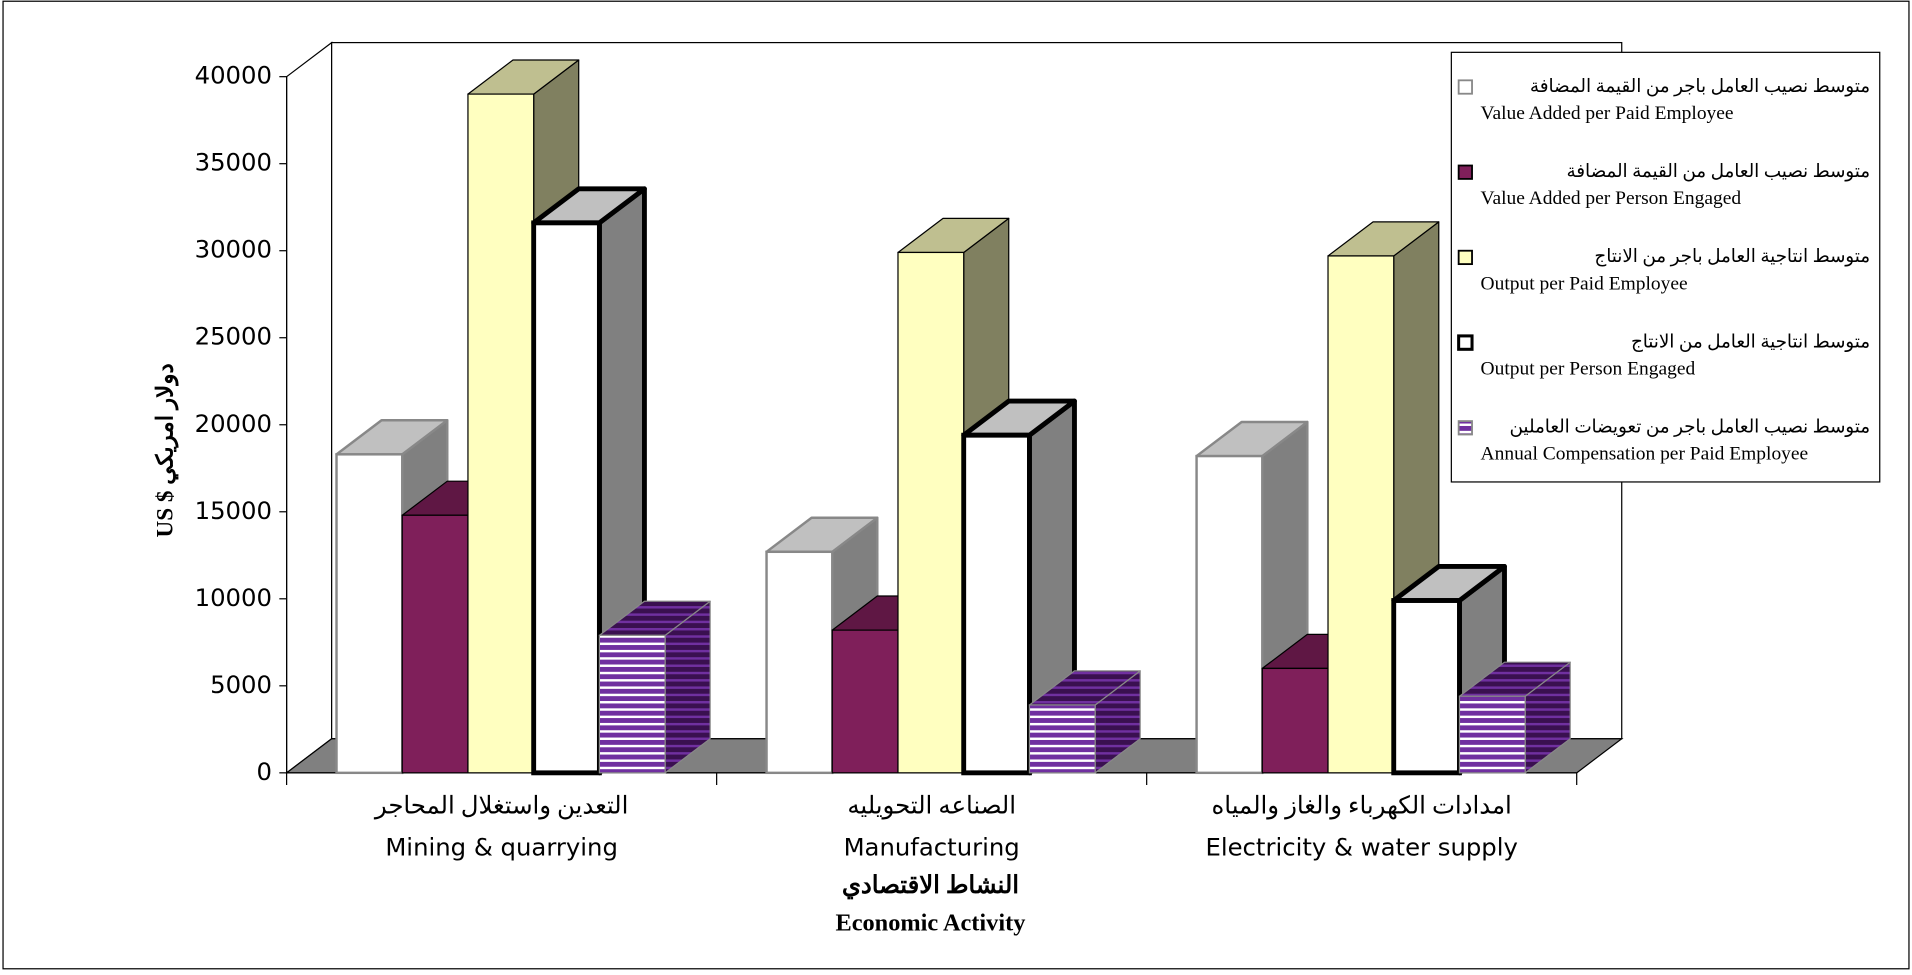  What do you see at coordinates (233, 249) in the screenshot?
I see `y-tick-label: 30000` at bounding box center [233, 249].